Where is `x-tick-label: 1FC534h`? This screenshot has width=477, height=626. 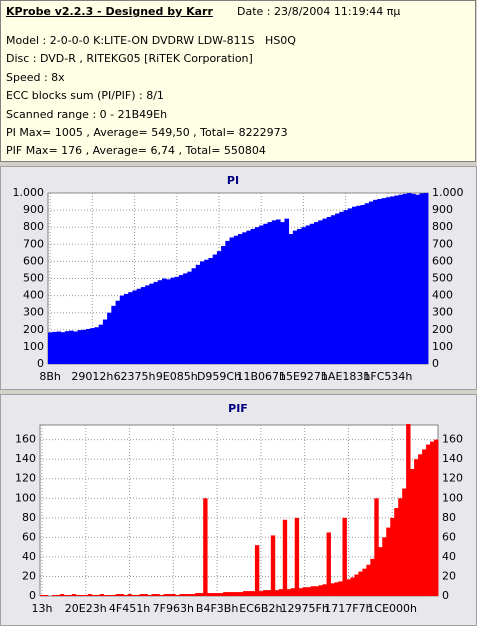
x-tick-label: 1FC534h is located at coordinates (387, 376).